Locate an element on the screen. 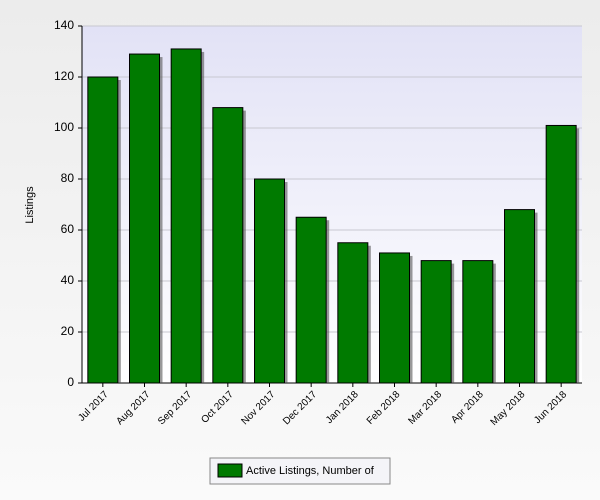  y-tick-label: 100 is located at coordinates (64, 127).